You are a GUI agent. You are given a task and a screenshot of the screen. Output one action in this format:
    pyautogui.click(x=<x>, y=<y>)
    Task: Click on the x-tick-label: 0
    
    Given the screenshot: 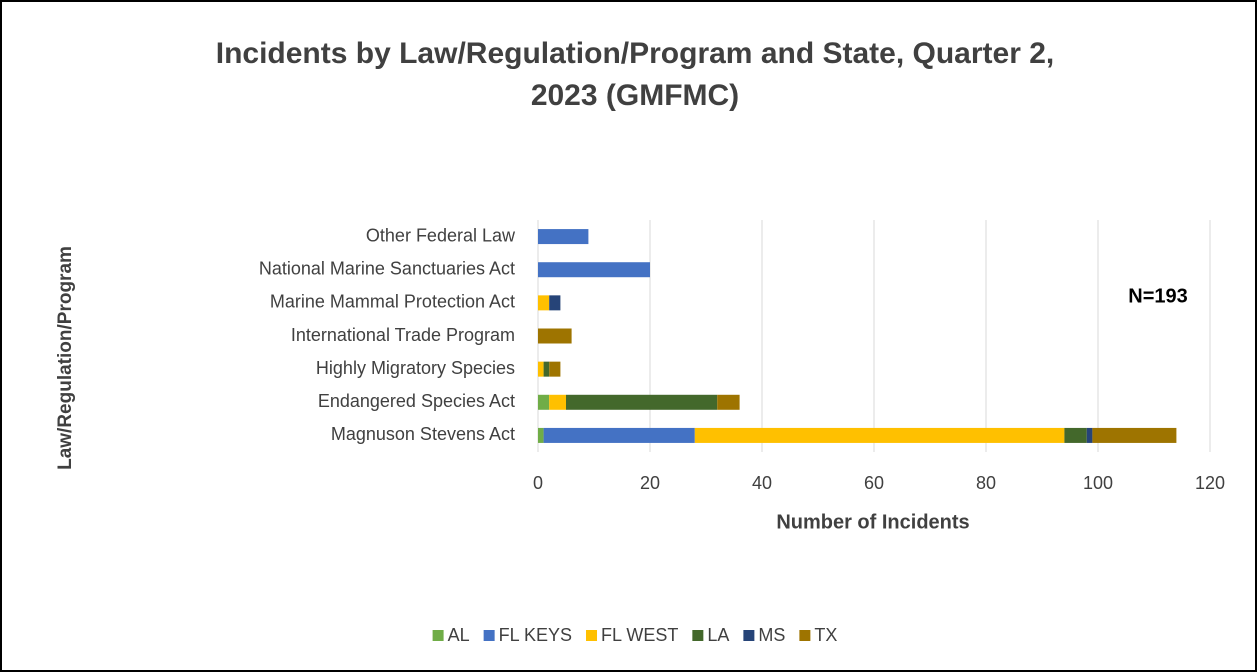 What is the action you would take?
    pyautogui.click(x=538, y=483)
    